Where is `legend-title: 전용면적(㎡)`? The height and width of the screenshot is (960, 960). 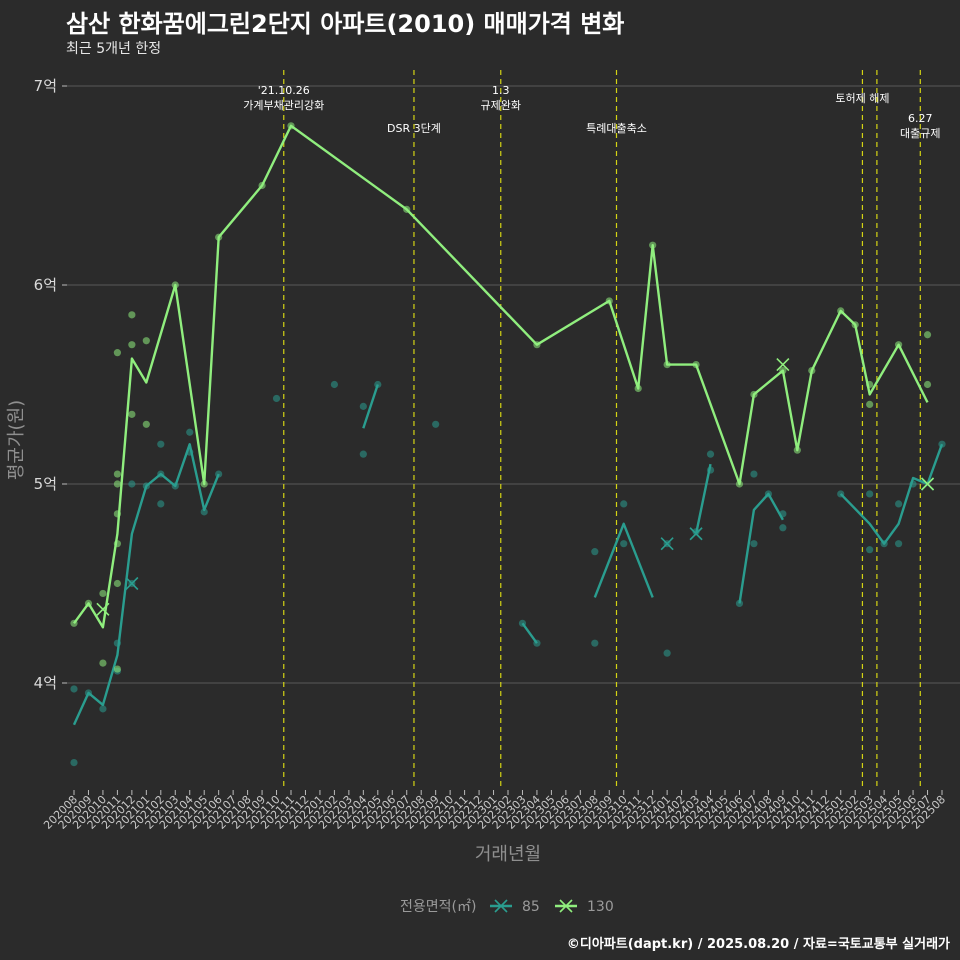
legend-title: 전용면적(㎡) is located at coordinates (438, 907).